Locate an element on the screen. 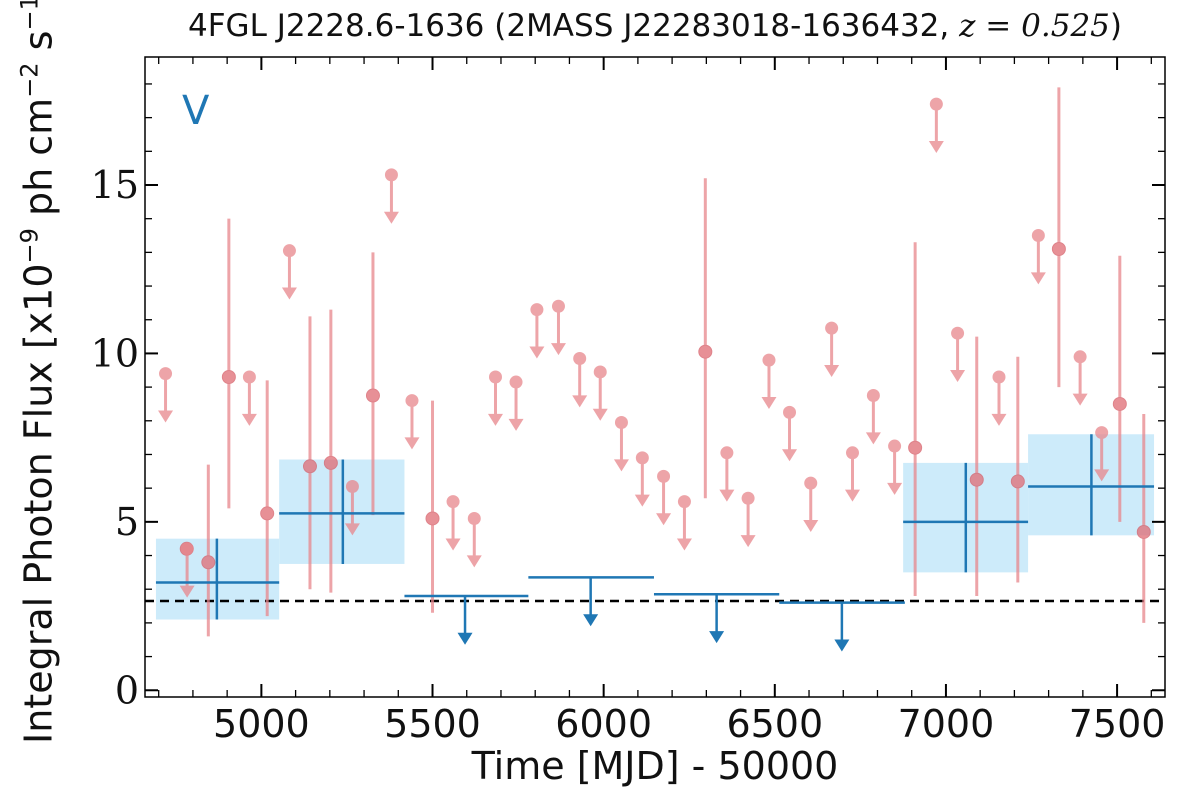 Image resolution: width=1200 pixels, height=800 pixels. x-tick-label: 5000 is located at coordinates (261, 724).